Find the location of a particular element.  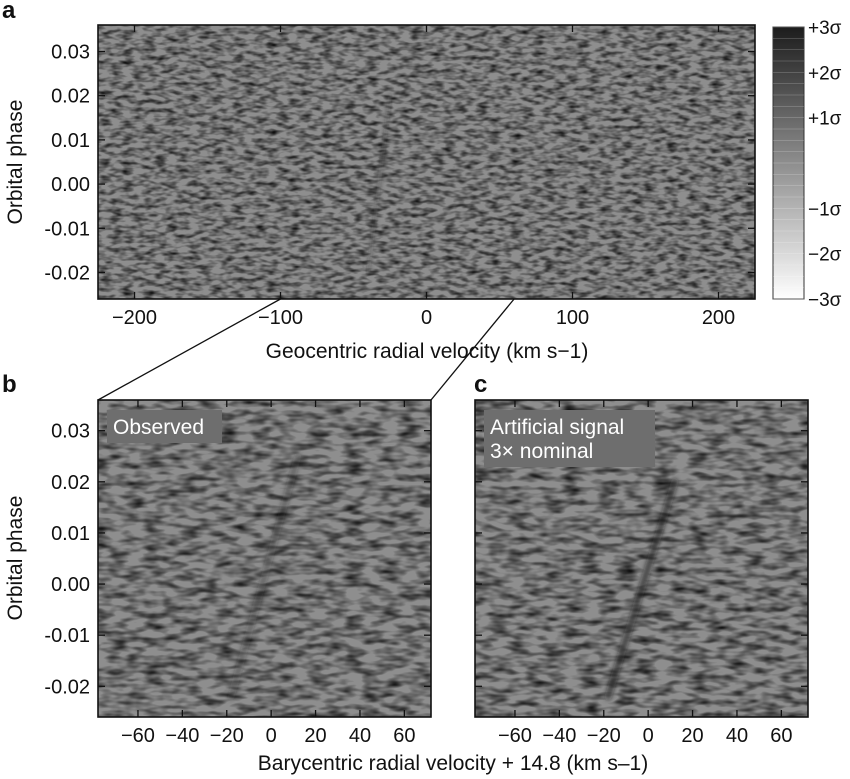

colorbar-label: +3σ is located at coordinates (825, 28).